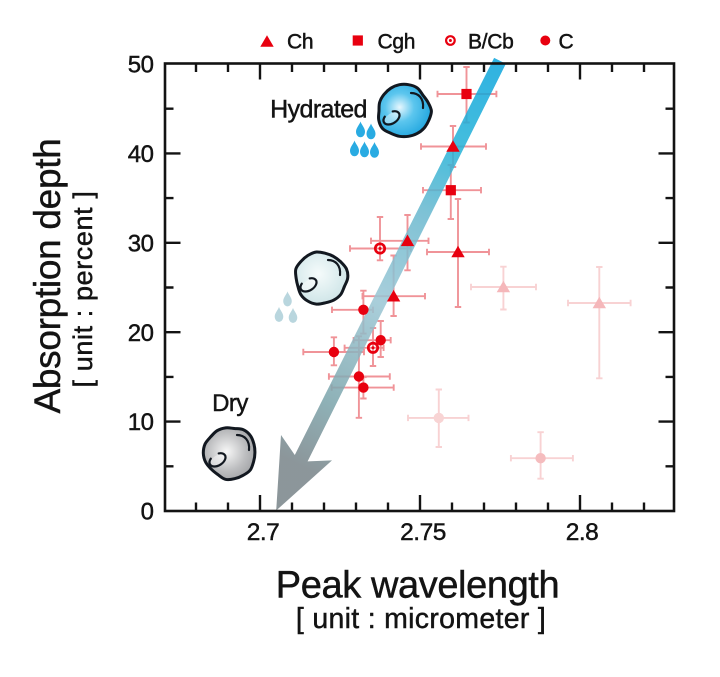  What do you see at coordinates (141, 154) in the screenshot?
I see `svg-text: 40` at bounding box center [141, 154].